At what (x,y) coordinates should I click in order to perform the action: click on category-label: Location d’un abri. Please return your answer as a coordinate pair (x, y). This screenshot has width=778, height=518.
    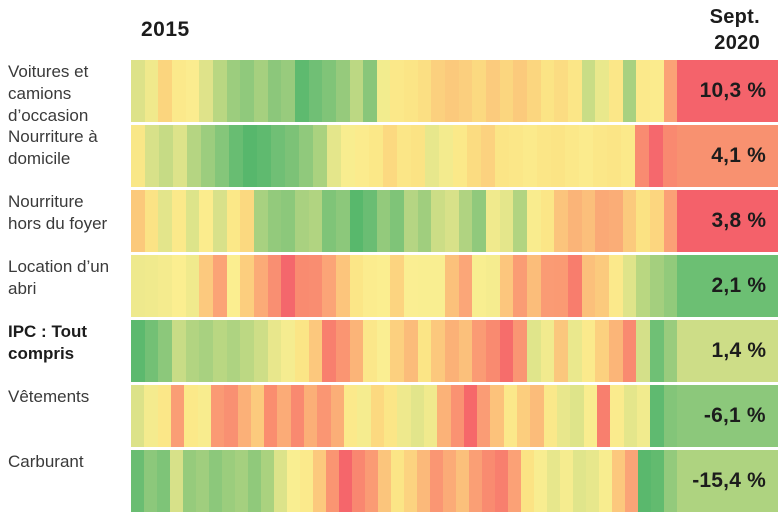
    Looking at the image, I should click on (59, 277).